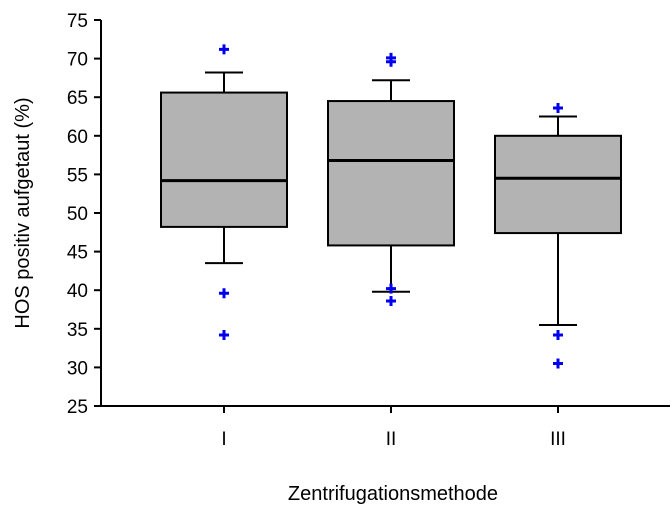 This screenshot has width=672, height=506. Describe the element at coordinates (77, 175) in the screenshot. I see `y-tick-label: 55` at that location.